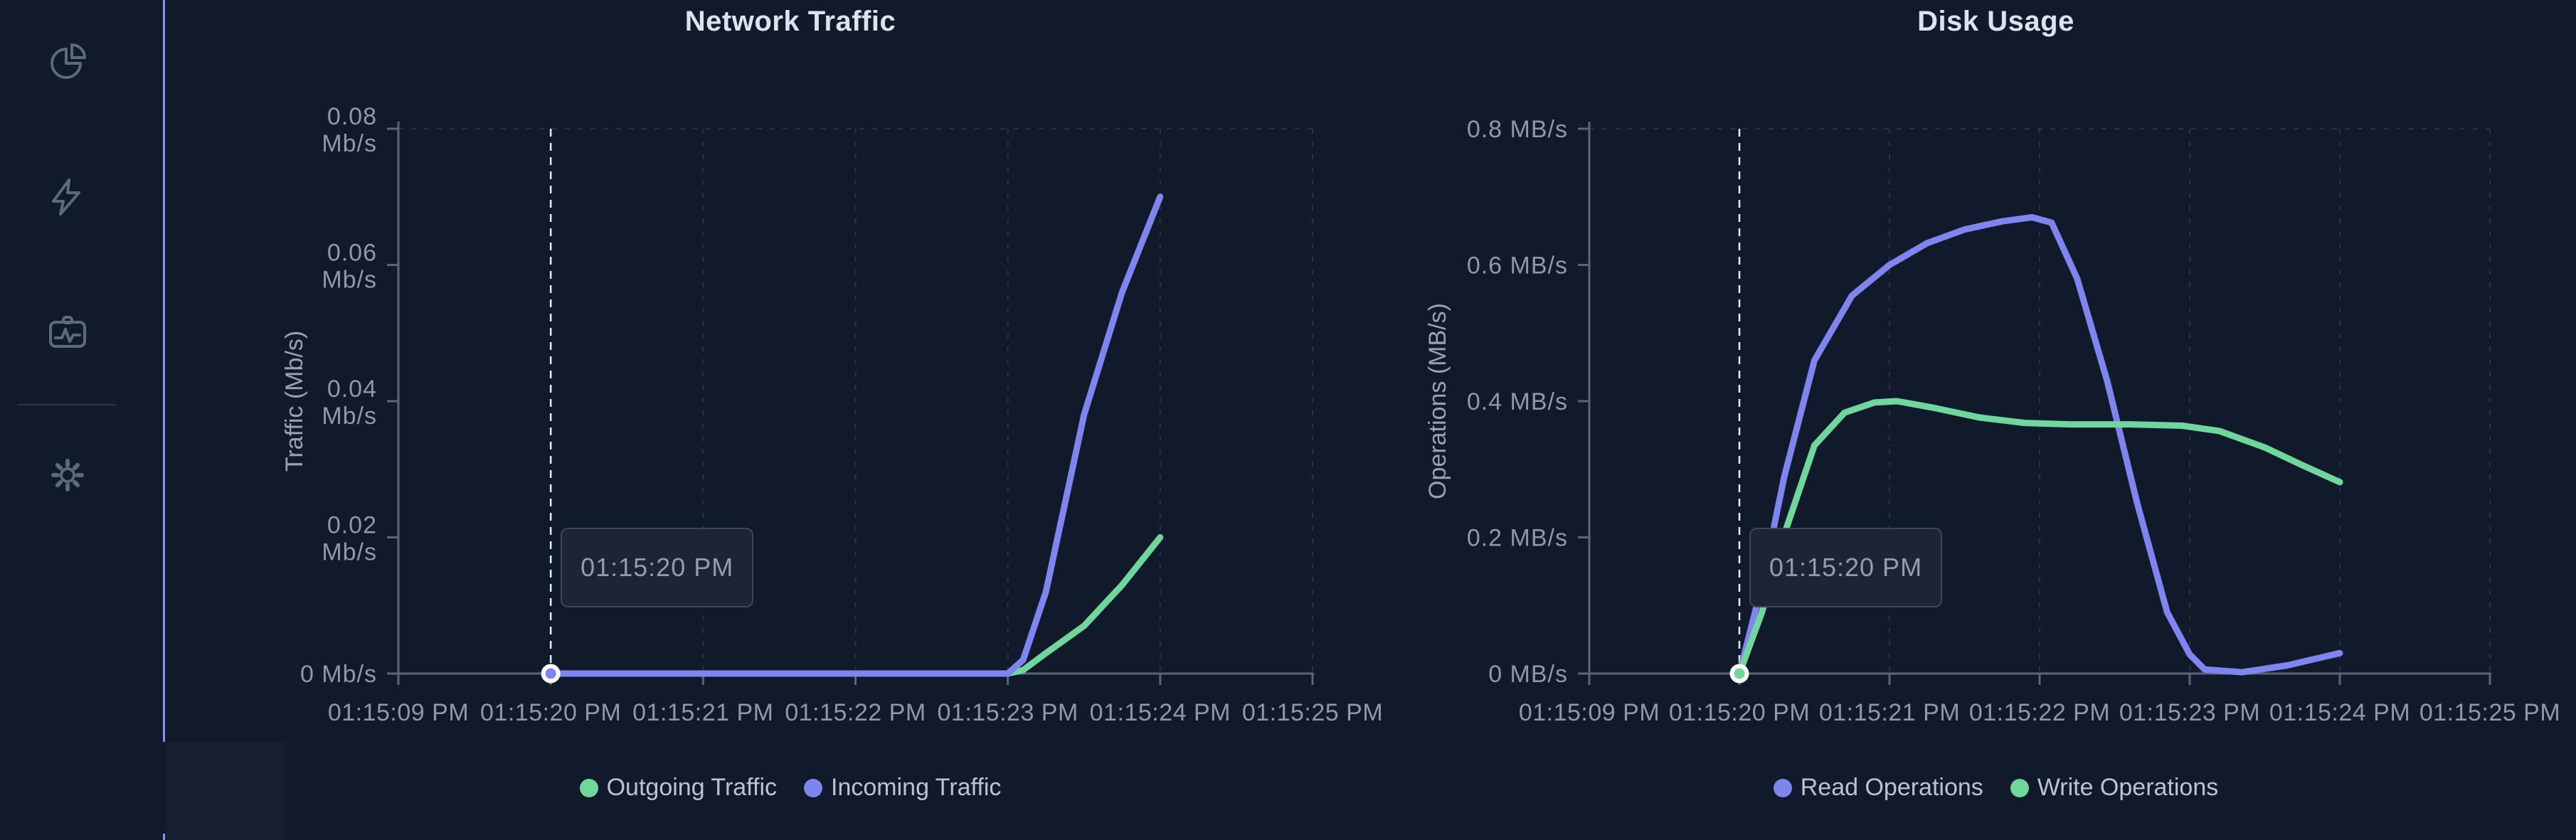 This screenshot has width=2576, height=840. I want to click on next-row-accent-border, so click(164, 837).